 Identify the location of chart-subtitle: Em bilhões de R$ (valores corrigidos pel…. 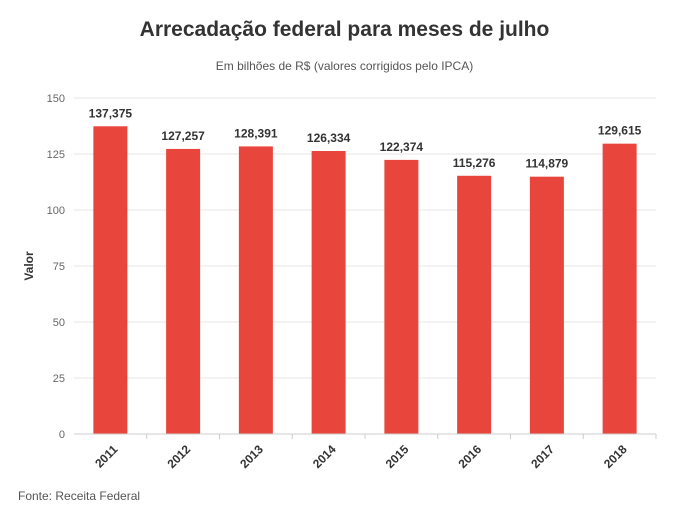
(344, 66).